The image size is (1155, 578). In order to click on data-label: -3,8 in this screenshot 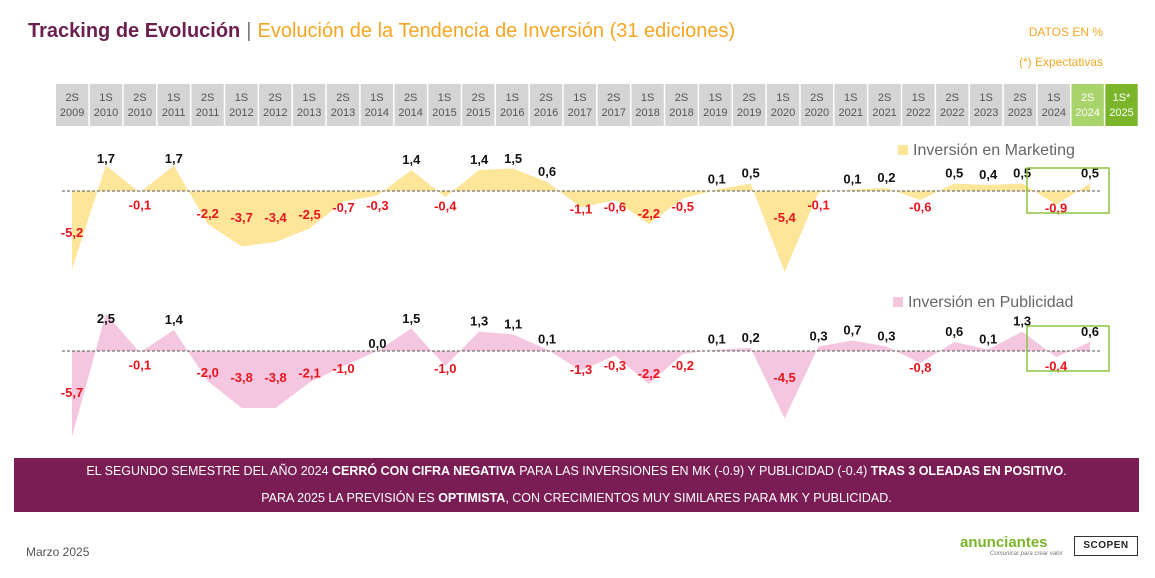, I will do `click(241, 377)`.